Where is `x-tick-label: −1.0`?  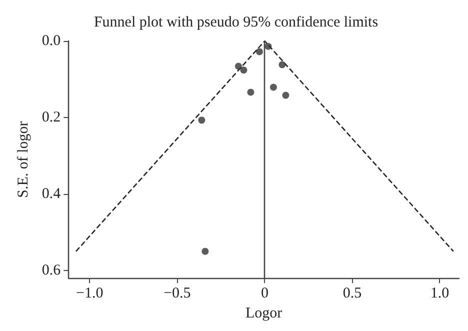
x-tick-label: −1.0 is located at coordinates (90, 294).